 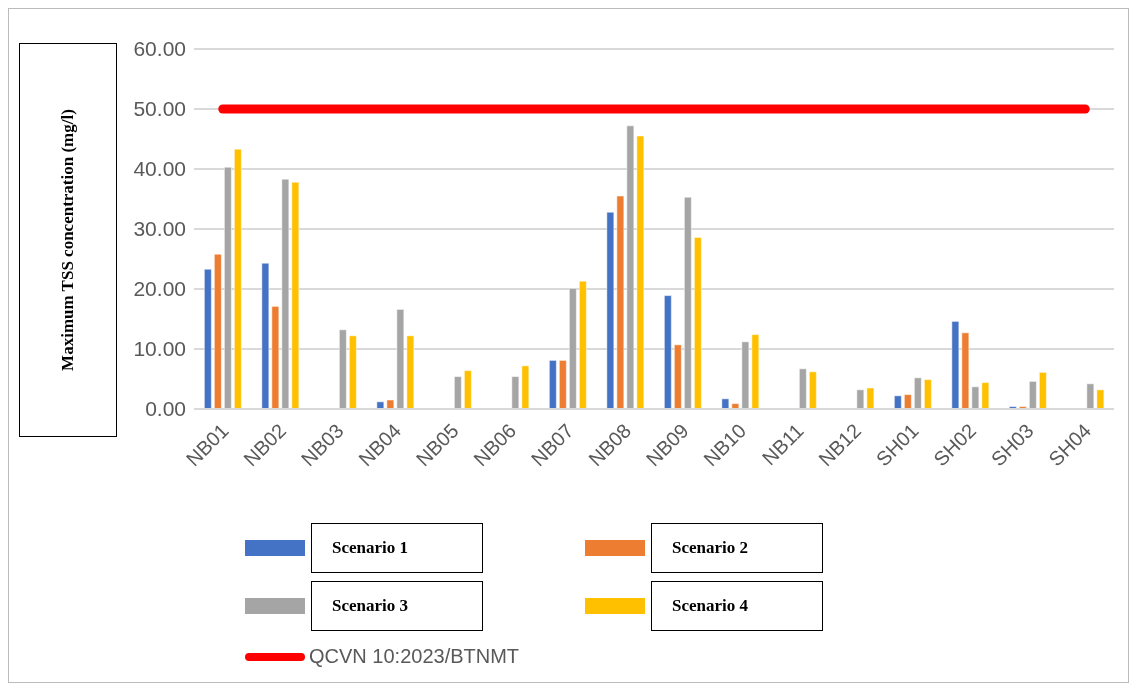 I want to click on y-tick-label: 60.00, so click(x=159, y=49).